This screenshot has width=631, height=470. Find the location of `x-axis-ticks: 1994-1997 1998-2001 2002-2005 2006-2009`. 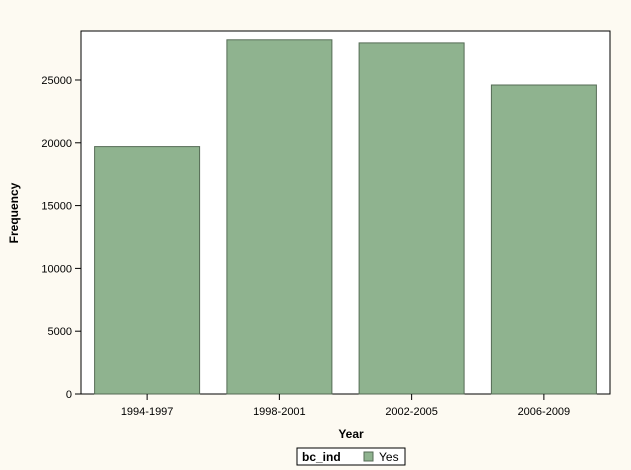

x-axis-ticks: 1994-1997 1998-2001 2002-2005 2006-2009 is located at coordinates (345, 406).